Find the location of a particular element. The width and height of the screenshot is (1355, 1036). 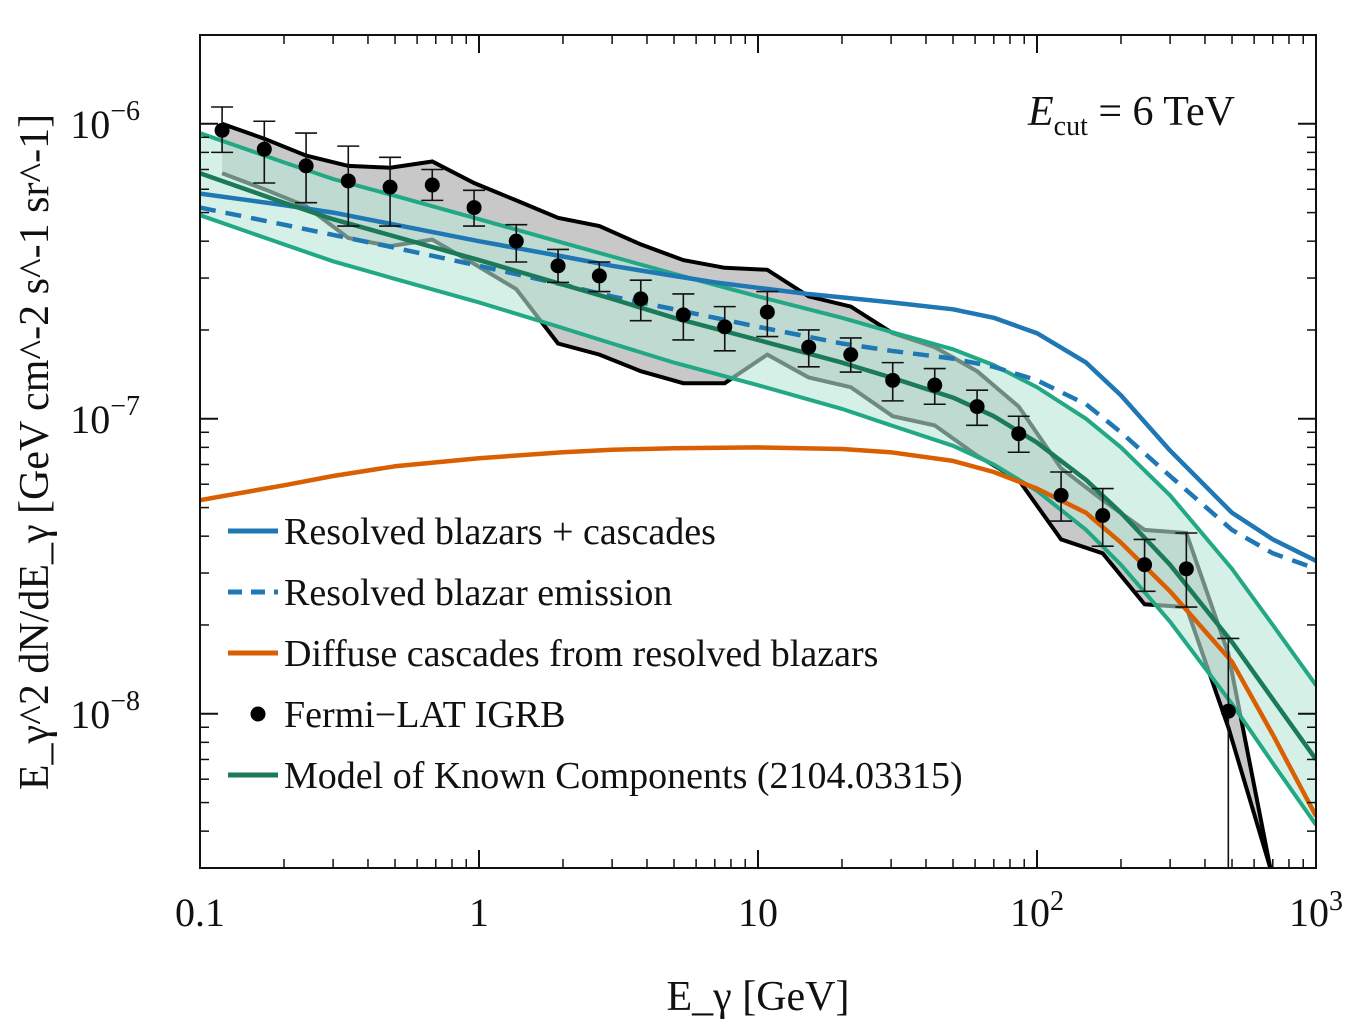

x-axis-label: E_γ [GeV] is located at coordinates (758, 997).